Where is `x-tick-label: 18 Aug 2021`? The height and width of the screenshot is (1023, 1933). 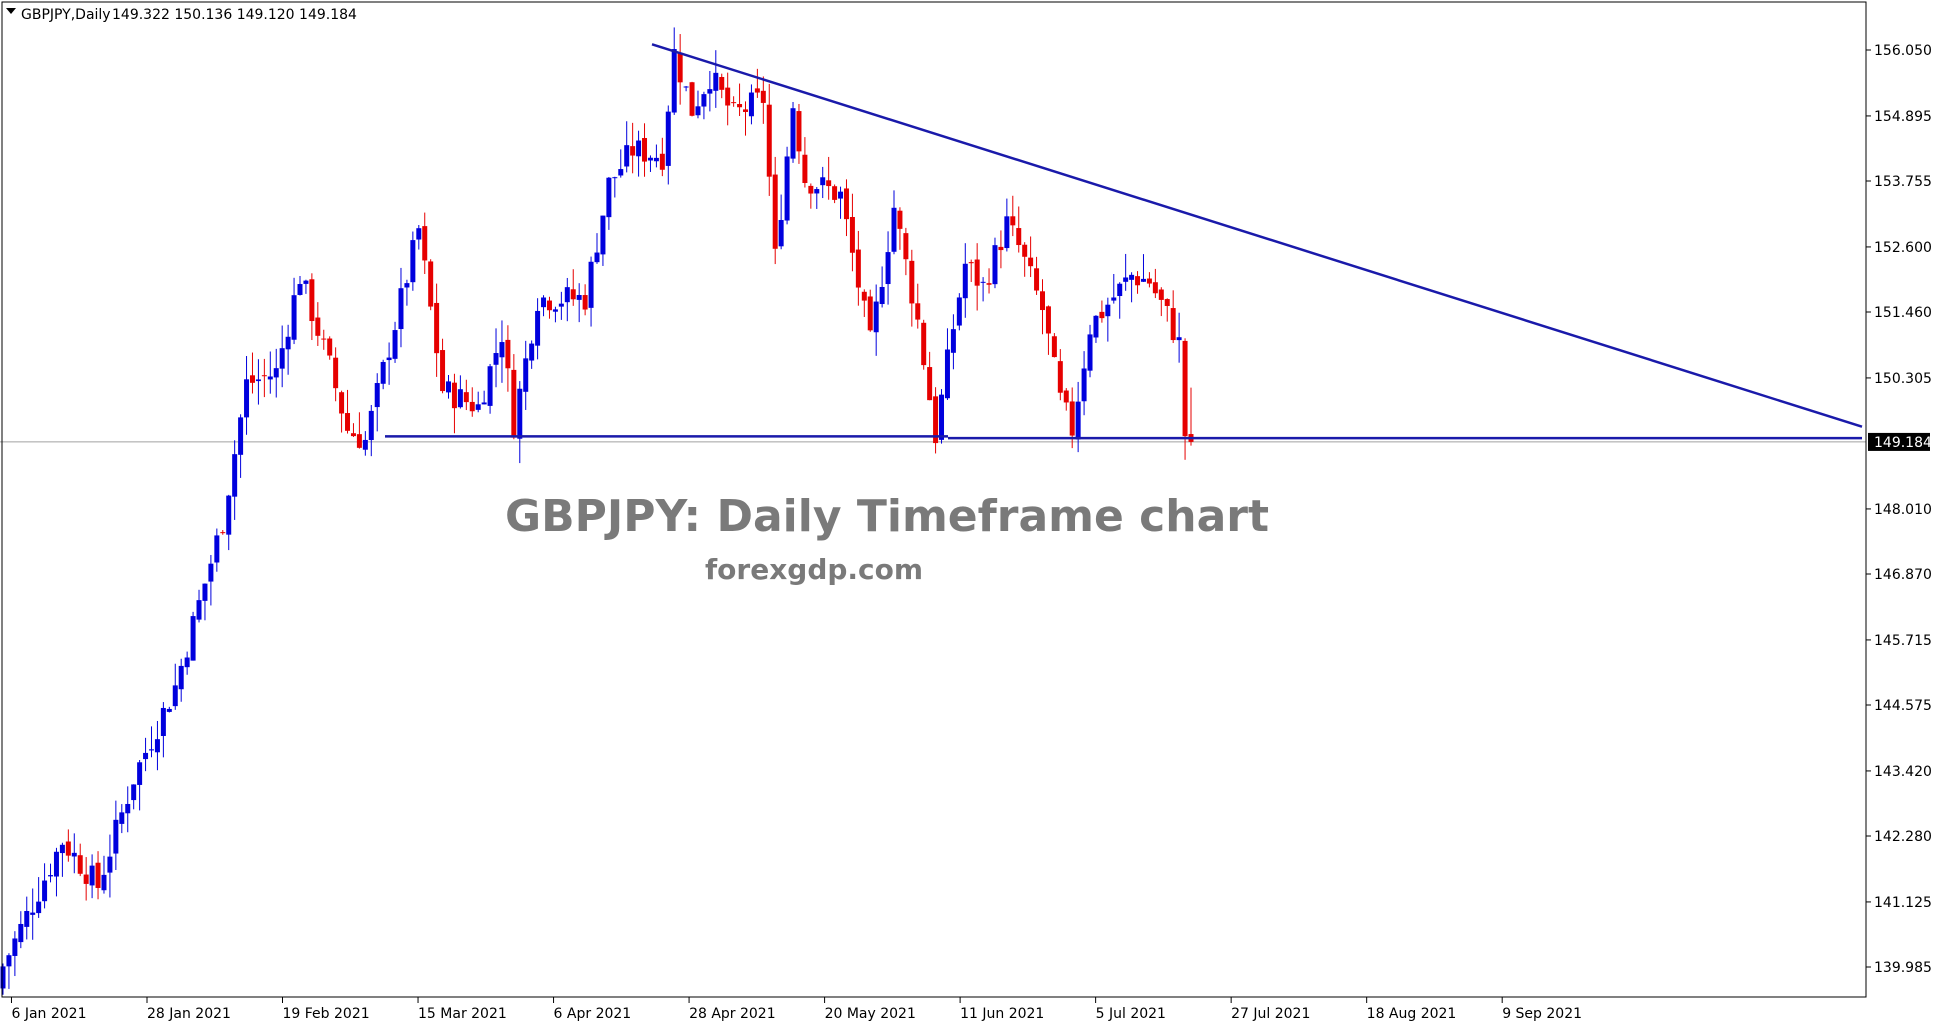 x-tick-label: 18 Aug 2021 is located at coordinates (1412, 1014).